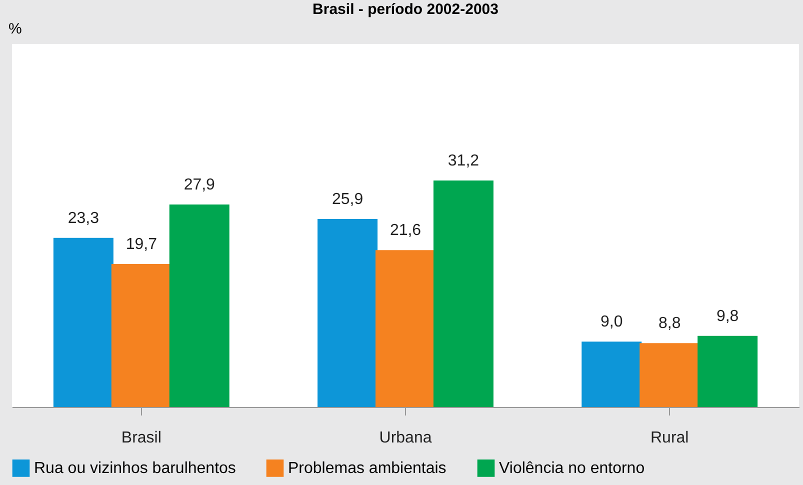  What do you see at coordinates (727, 316) in the screenshot?
I see `data-label: 9,8` at bounding box center [727, 316].